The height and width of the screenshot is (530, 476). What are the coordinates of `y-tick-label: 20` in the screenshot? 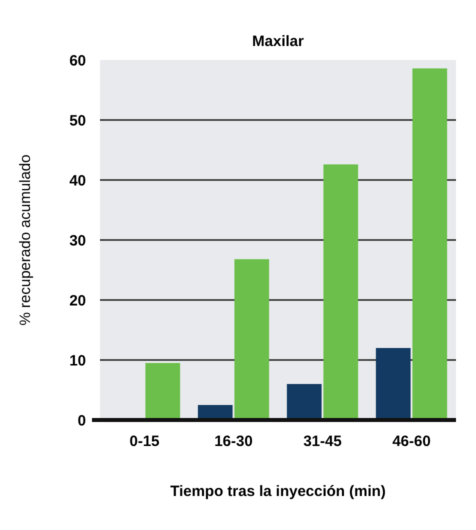 It's located at (77, 301).